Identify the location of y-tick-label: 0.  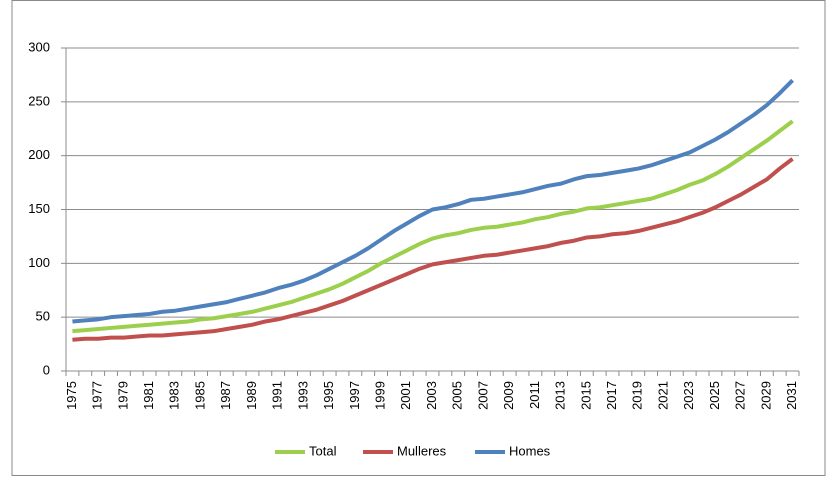
(46, 369).